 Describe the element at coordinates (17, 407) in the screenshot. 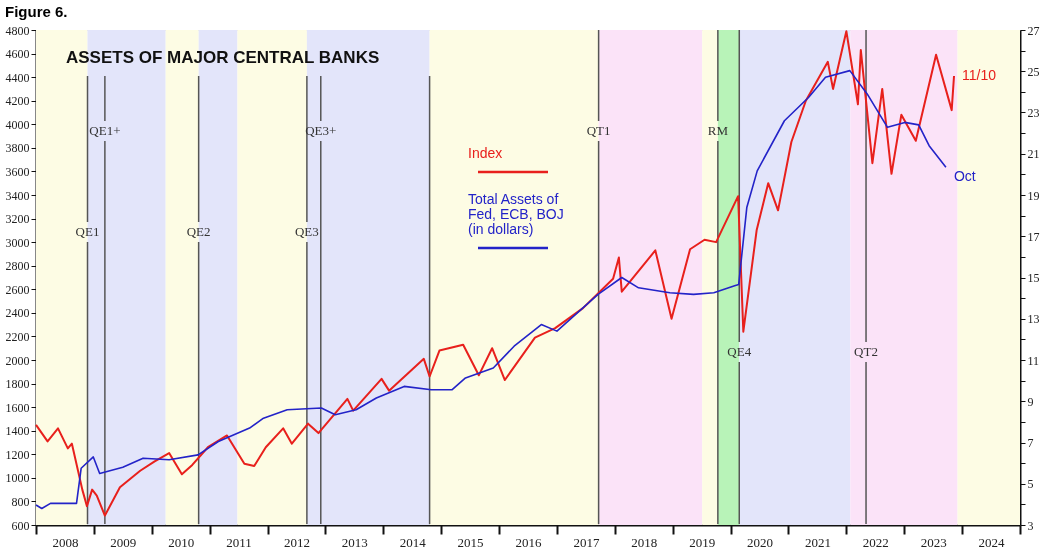

I see `y-tick-label: 1600` at that location.